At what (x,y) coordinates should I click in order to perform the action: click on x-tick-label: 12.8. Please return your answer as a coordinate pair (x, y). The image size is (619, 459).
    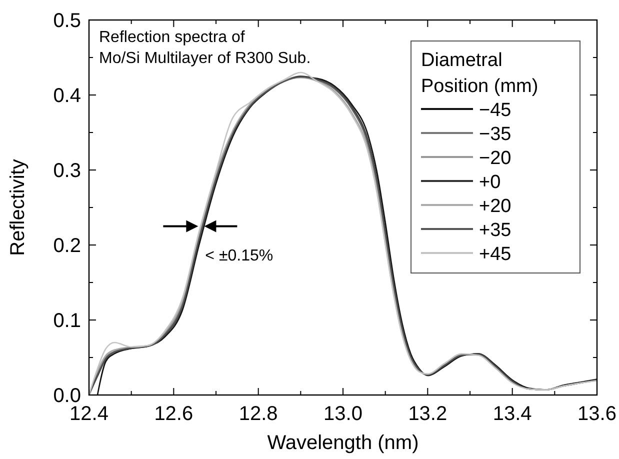
    Looking at the image, I should click on (258, 414).